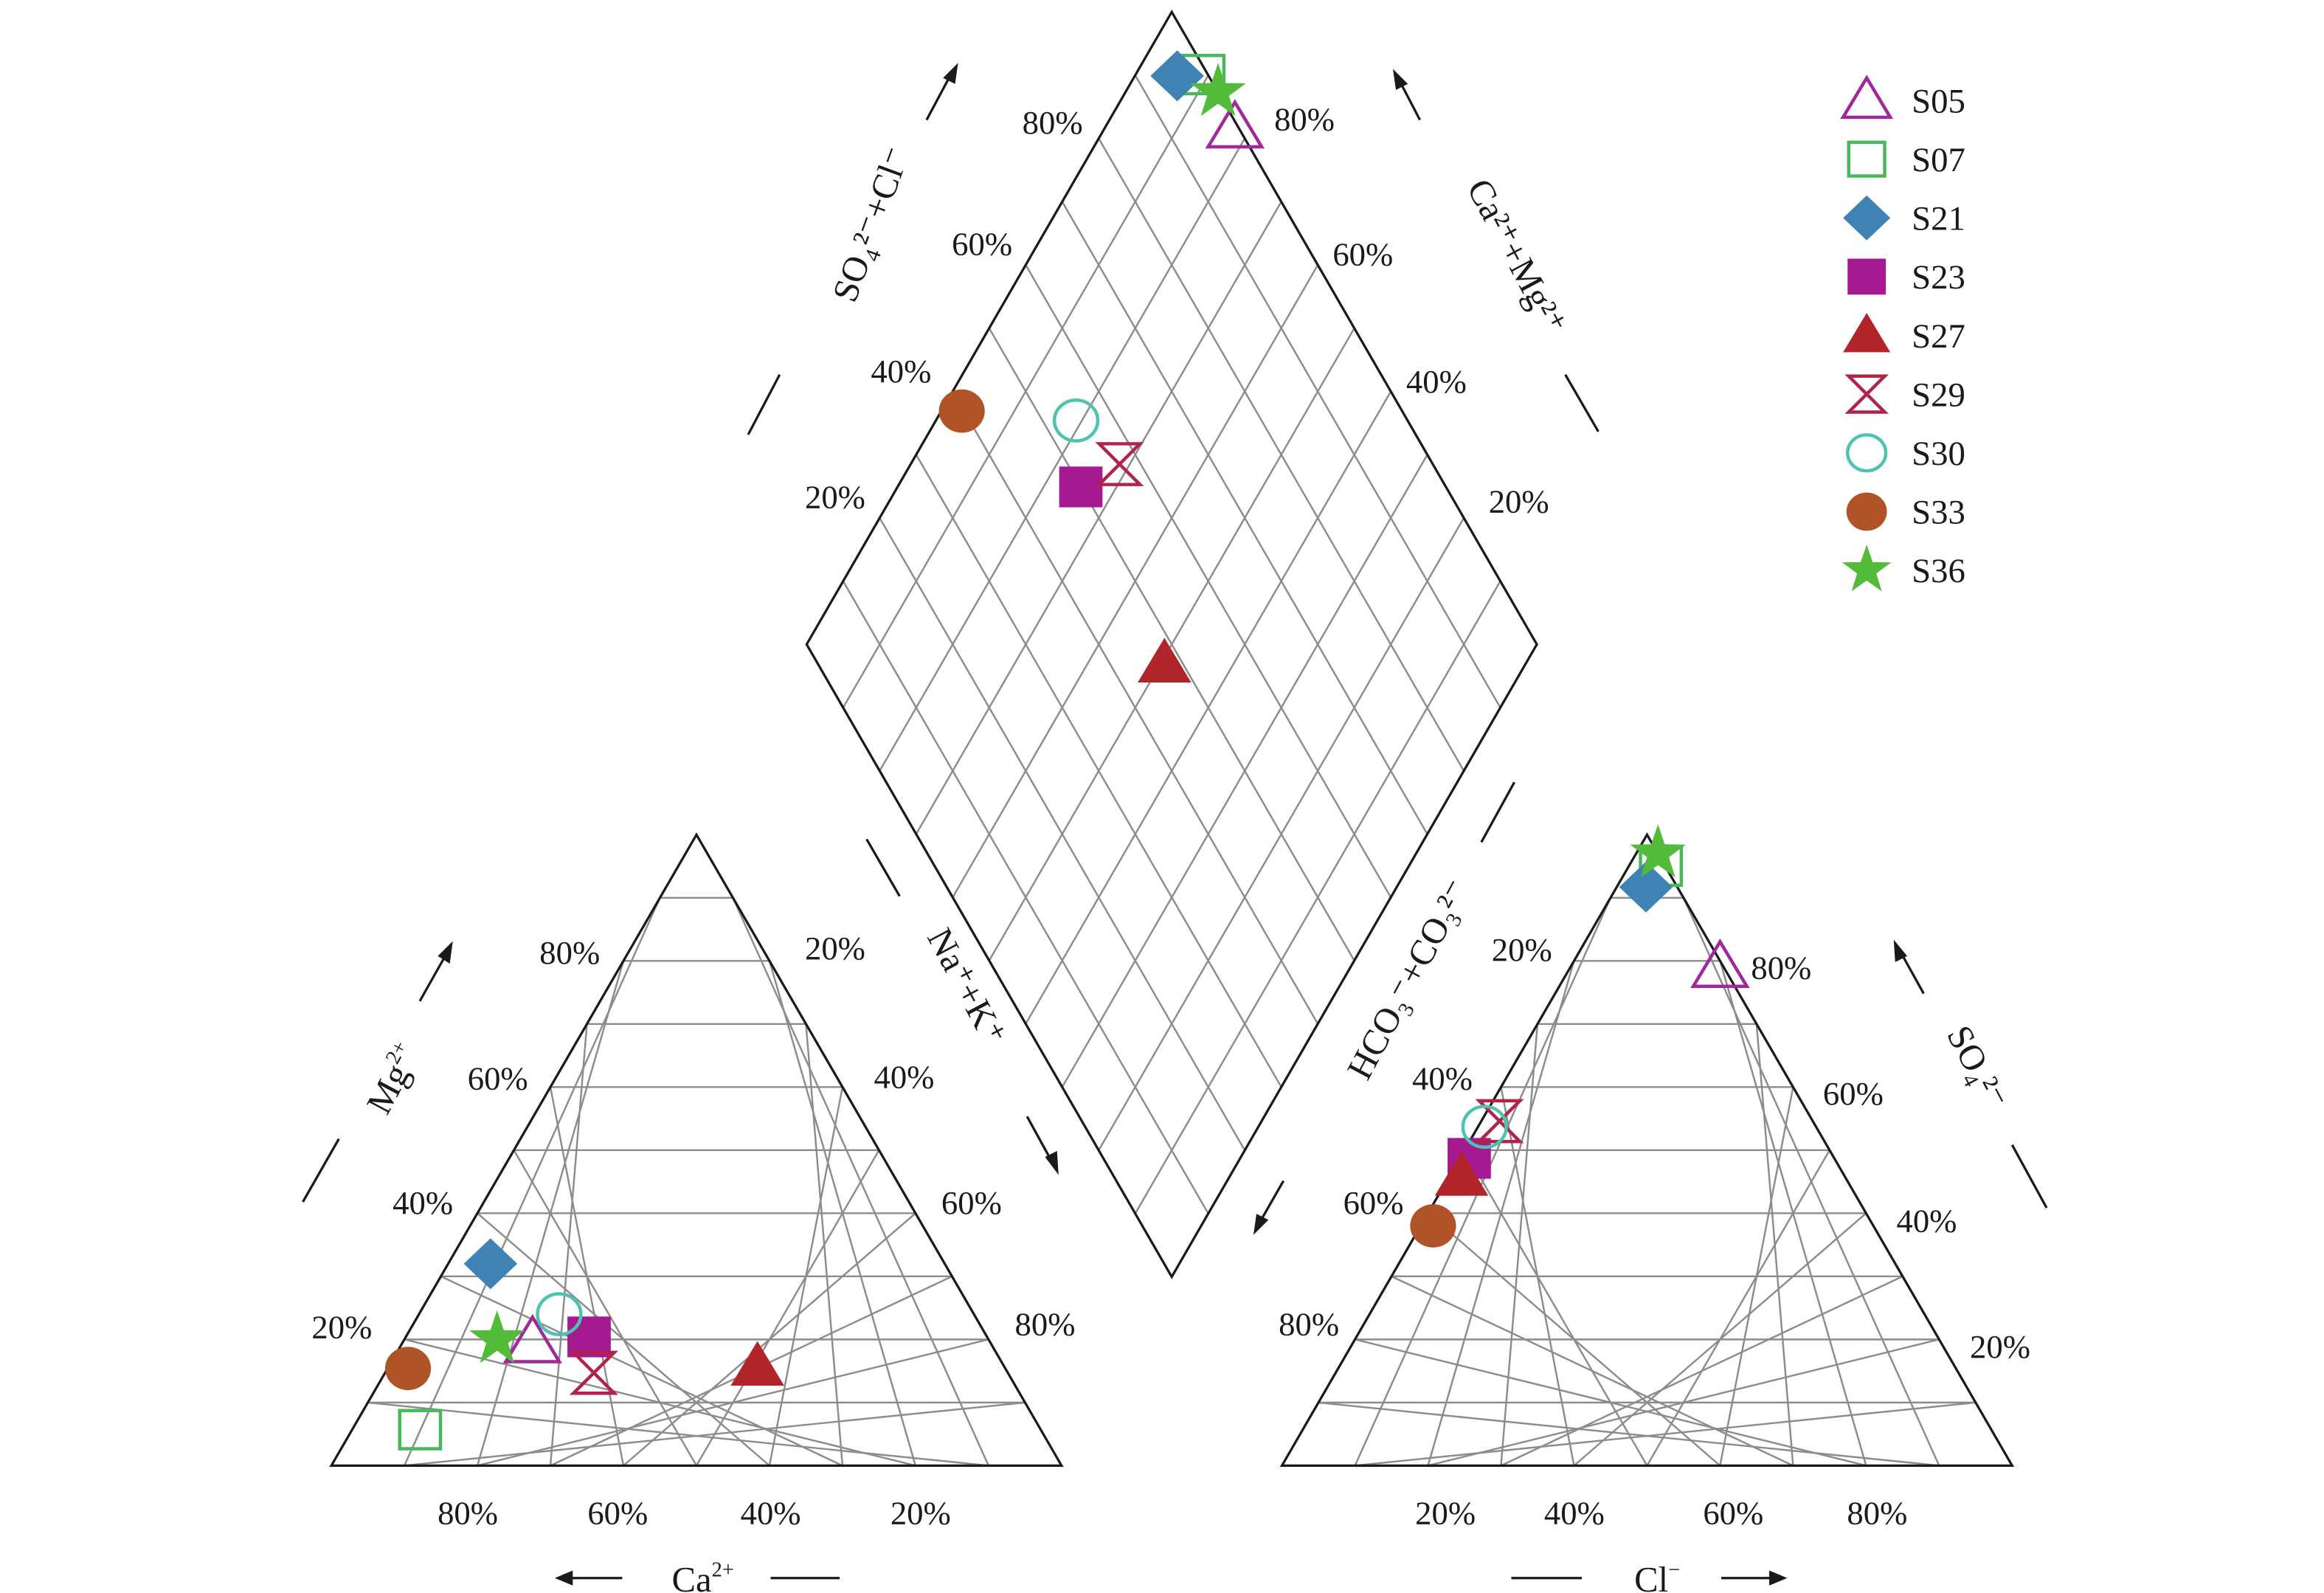 The width and height of the screenshot is (2324, 1593). I want to click on axis-title-mg: Mg2+, so click(377, 1072).